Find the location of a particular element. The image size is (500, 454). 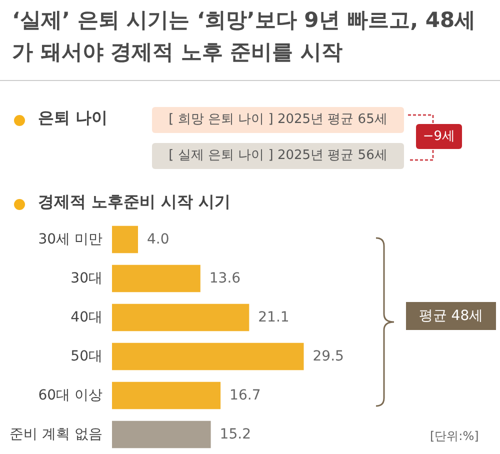

data-label: 29.5 is located at coordinates (328, 356).